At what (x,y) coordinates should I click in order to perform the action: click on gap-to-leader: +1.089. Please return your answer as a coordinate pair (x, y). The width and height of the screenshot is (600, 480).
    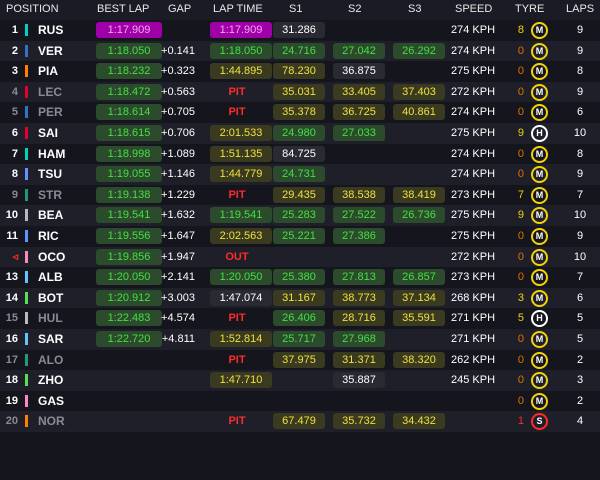
    Looking at the image, I should click on (178, 153).